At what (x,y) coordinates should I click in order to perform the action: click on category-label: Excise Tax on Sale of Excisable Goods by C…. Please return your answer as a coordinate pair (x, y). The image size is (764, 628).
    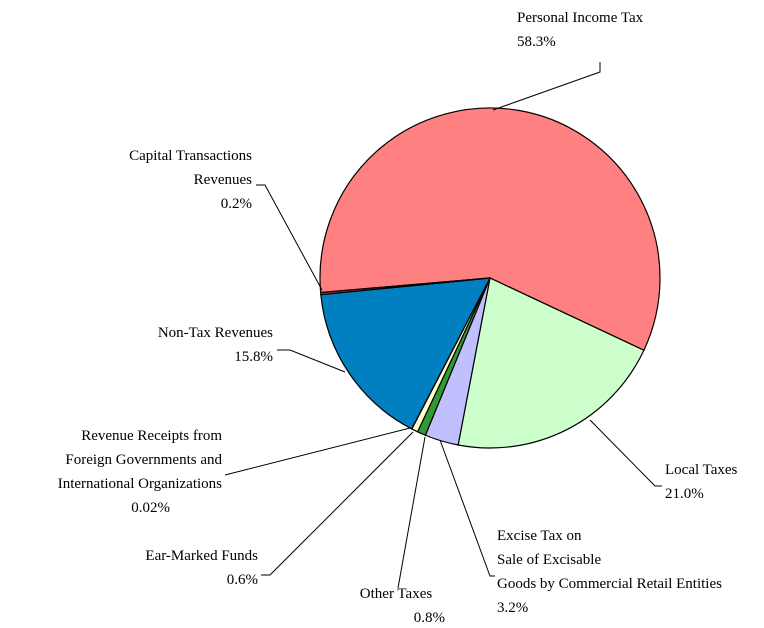
    Looking at the image, I should click on (609, 560).